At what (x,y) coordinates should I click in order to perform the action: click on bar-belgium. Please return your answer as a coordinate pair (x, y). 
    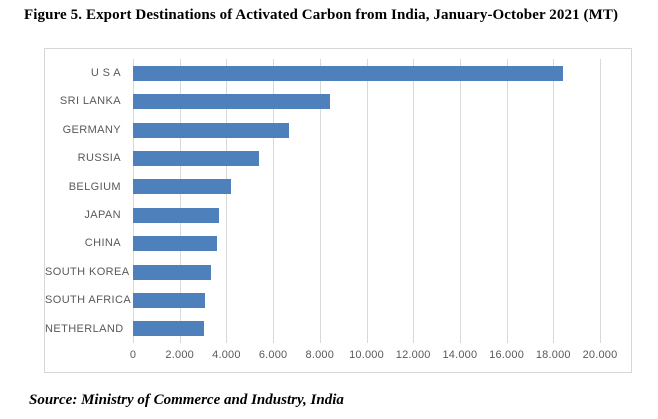
    Looking at the image, I should click on (182, 187).